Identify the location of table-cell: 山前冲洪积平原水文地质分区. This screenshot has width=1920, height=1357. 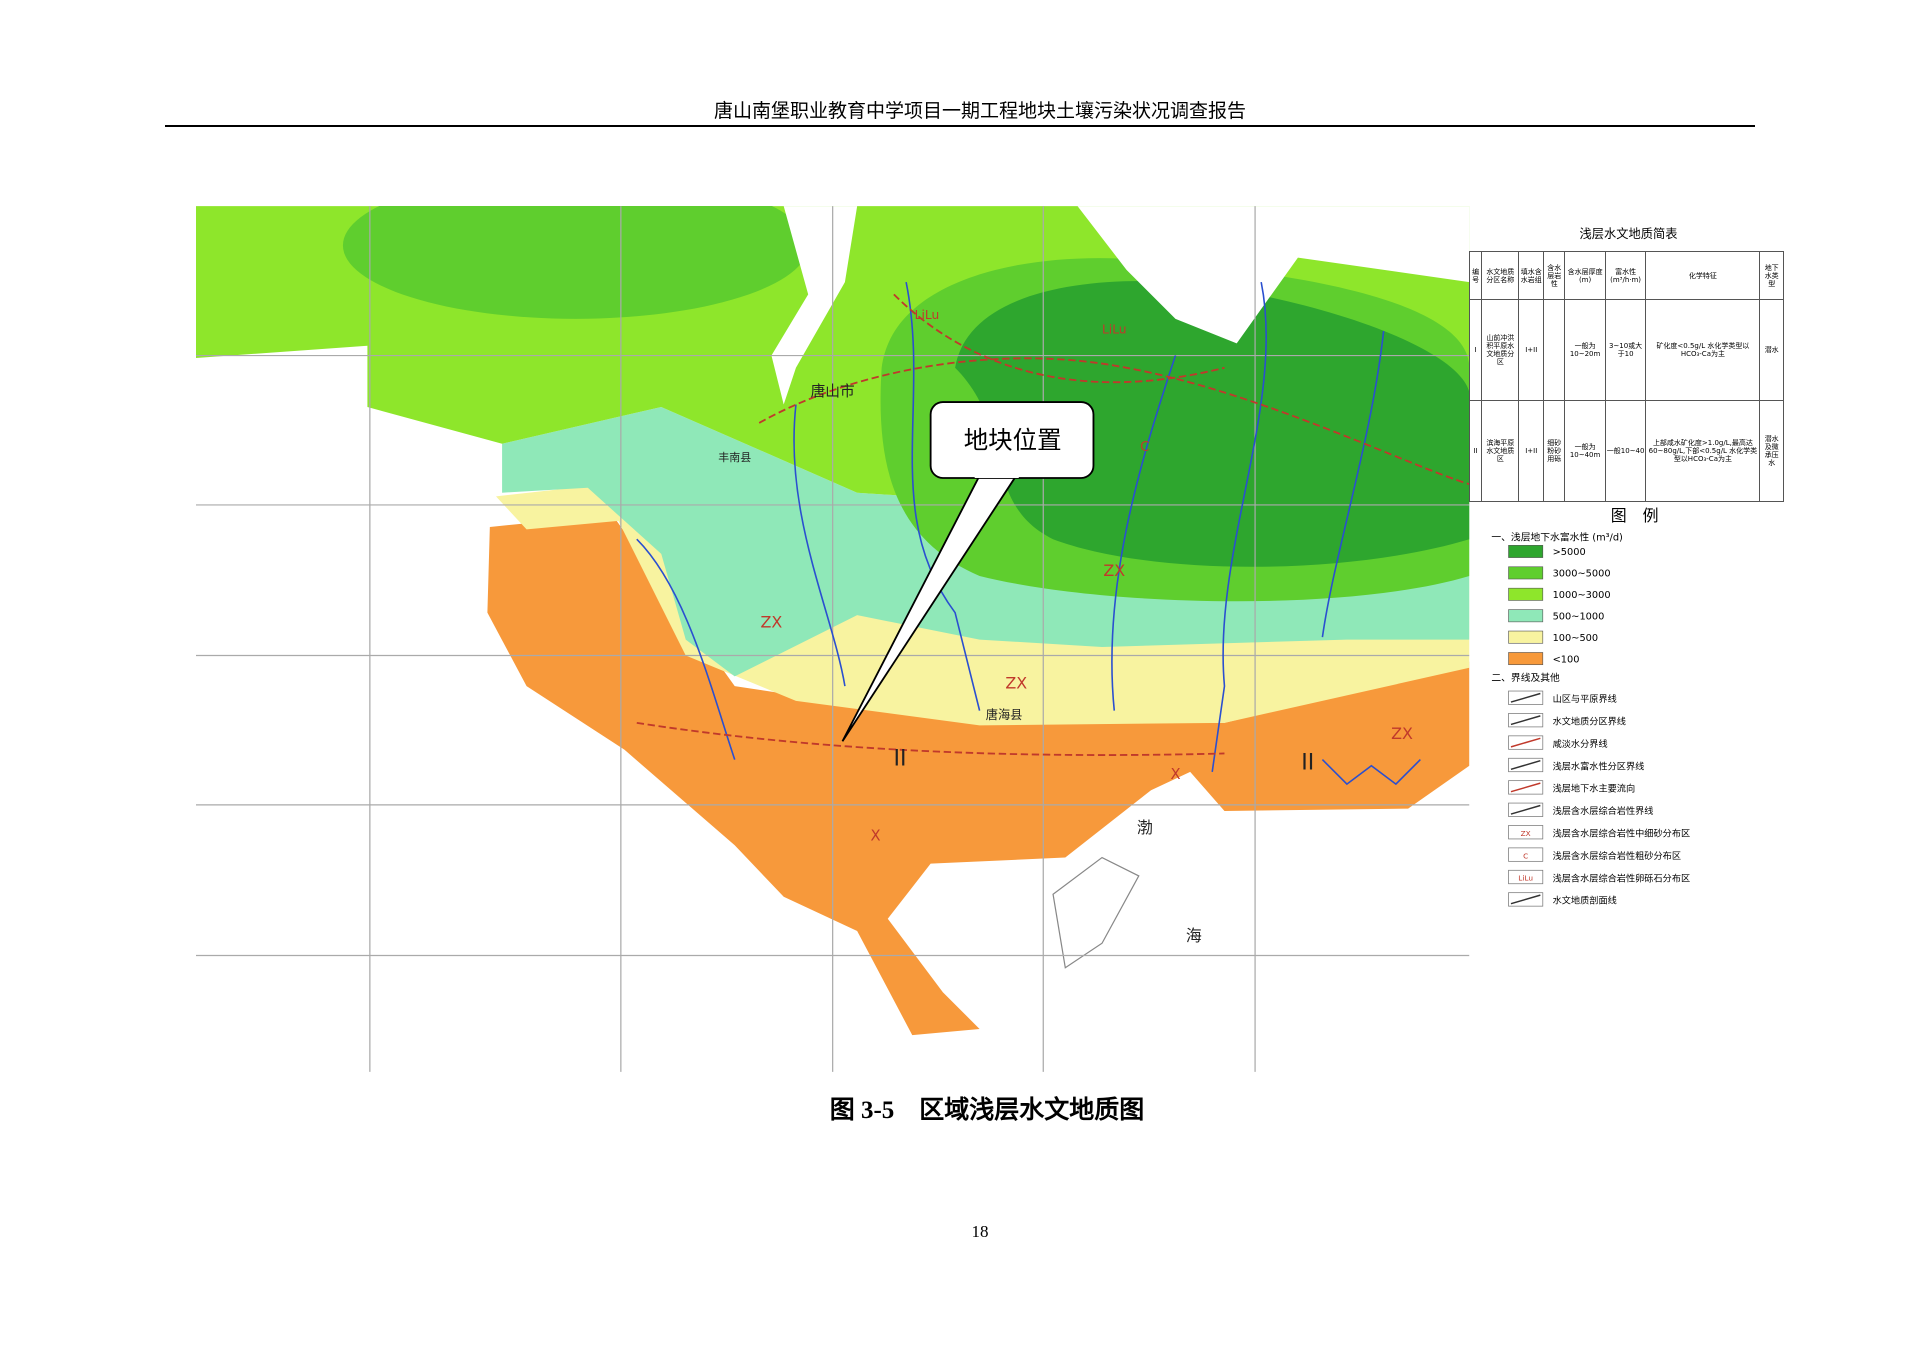
(1500, 350).